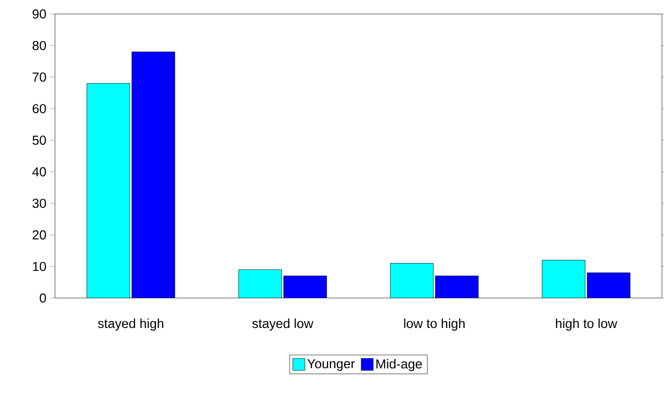 The height and width of the screenshot is (403, 664). Describe the element at coordinates (39, 14) in the screenshot. I see `y-tick-label: 90` at that location.